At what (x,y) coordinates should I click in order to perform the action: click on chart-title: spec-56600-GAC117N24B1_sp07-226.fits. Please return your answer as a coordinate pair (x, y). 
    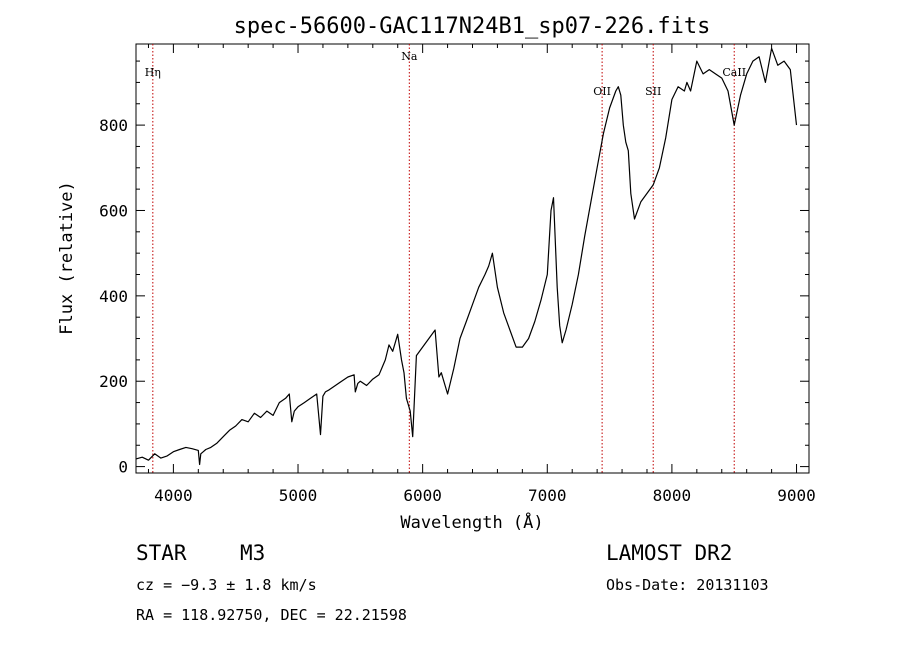
    Looking at the image, I should click on (472, 26).